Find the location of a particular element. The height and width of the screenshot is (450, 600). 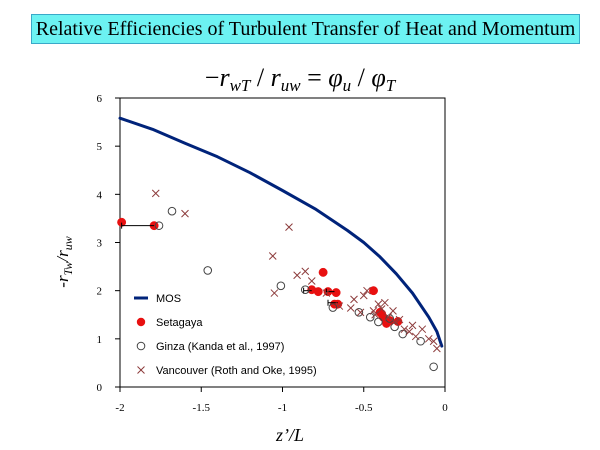

y-tick-label: 1 is located at coordinates (100, 340).